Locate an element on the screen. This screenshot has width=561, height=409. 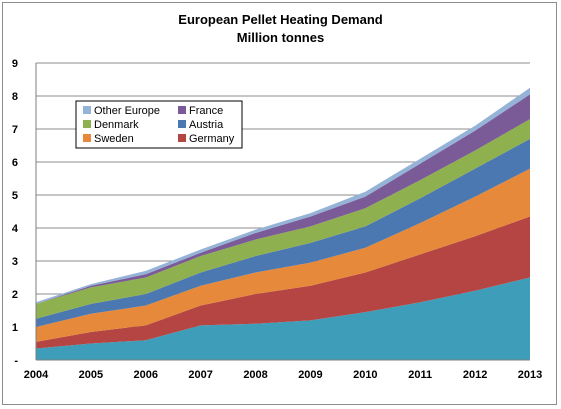
x-tick-label: 2013 is located at coordinates (530, 375).